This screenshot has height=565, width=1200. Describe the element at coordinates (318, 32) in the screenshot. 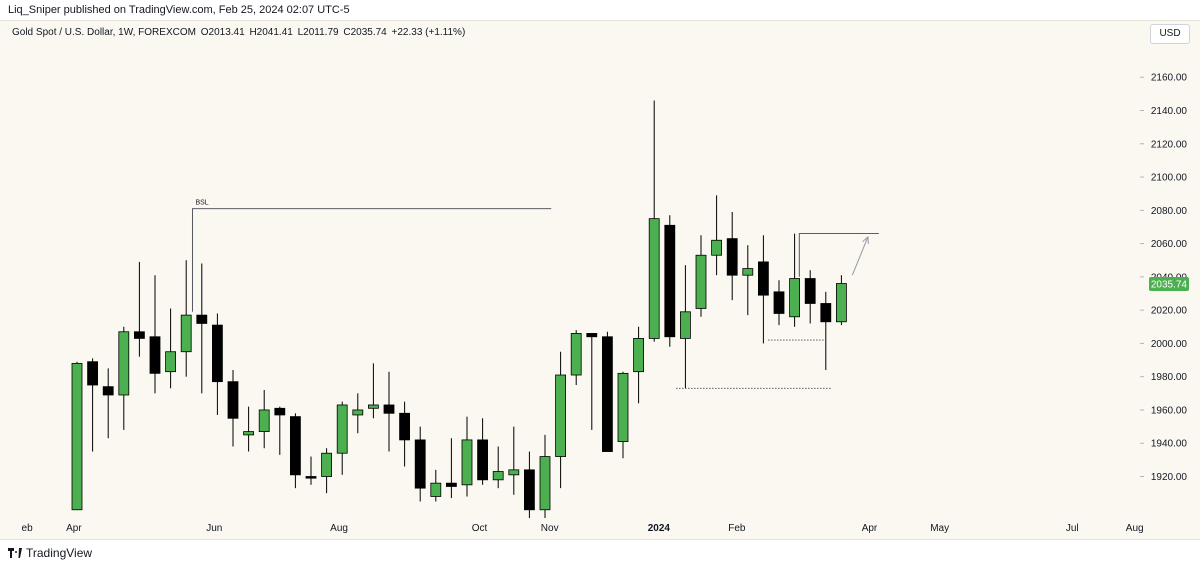

I see `legend-low: L2011.79` at that location.